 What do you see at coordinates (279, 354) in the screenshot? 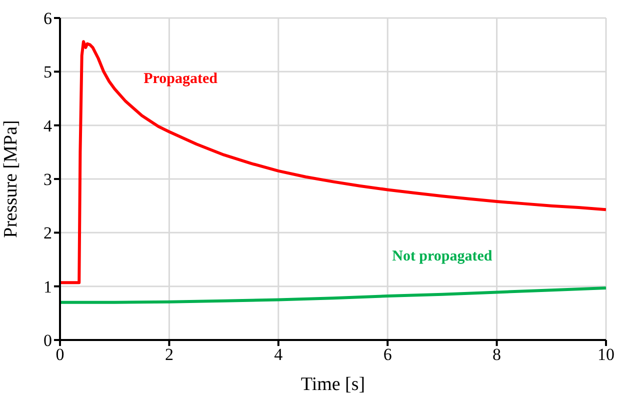
I see `x-tick-label: 4` at bounding box center [279, 354].